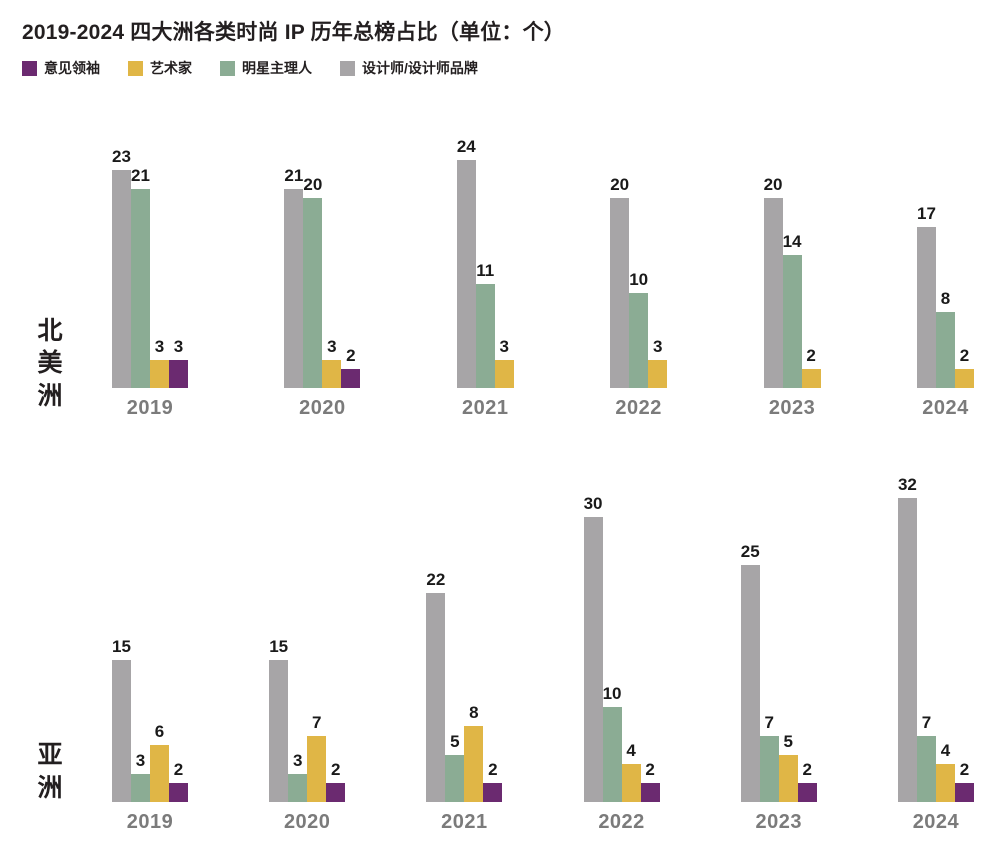 The width and height of the screenshot is (1000, 859). Describe the element at coordinates (945, 771) in the screenshot. I see `barwrap-artist: 4` at that location.